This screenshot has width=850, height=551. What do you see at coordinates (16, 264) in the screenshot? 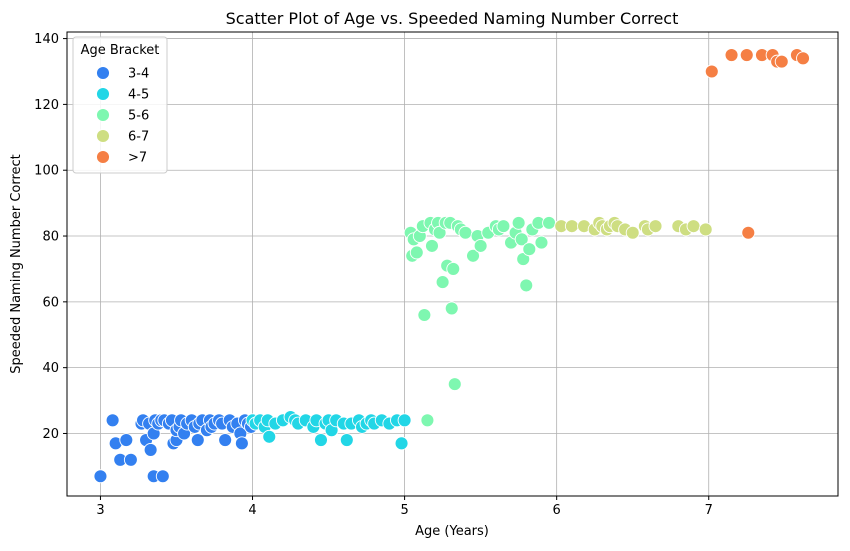
I see `y-axis-label: Speeded Naming Number Correct` at bounding box center [16, 264].